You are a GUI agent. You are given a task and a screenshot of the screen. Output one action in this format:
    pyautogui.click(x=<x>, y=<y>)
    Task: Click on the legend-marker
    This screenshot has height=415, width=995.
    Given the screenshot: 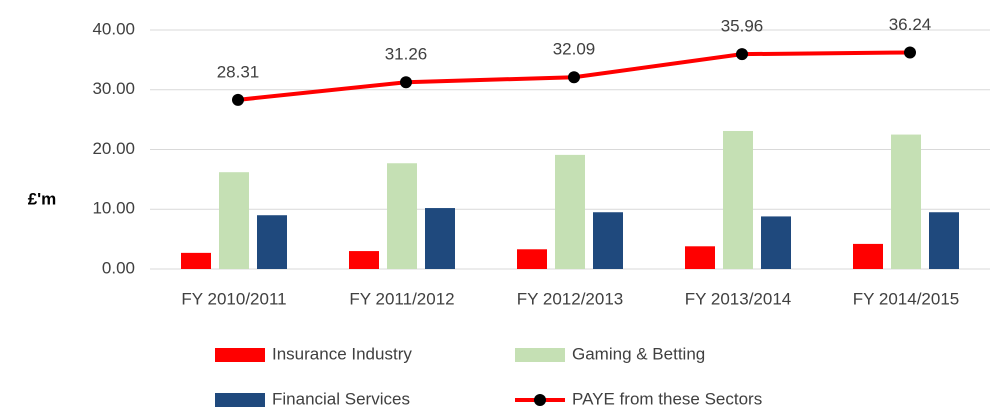 What is the action you would take?
    pyautogui.click(x=540, y=400)
    